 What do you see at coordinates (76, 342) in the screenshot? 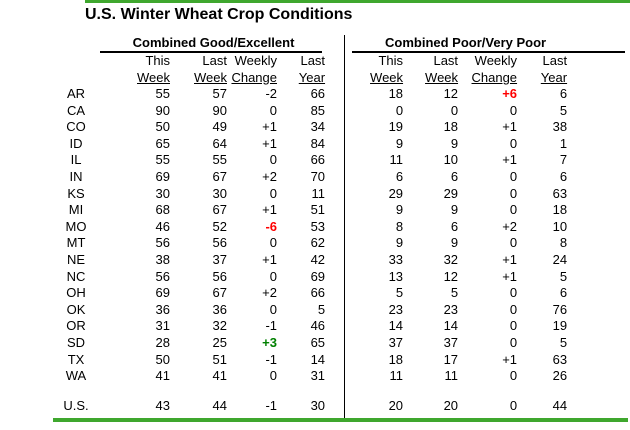
I see `state-label: SD` at bounding box center [76, 342].